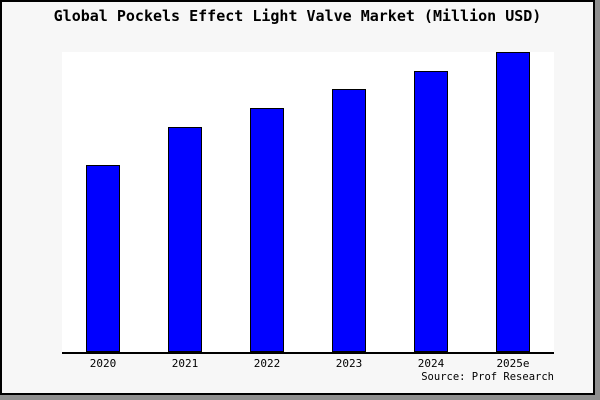  Describe the element at coordinates (431, 363) in the screenshot. I see `x-tick-label-2024: 2024` at that location.